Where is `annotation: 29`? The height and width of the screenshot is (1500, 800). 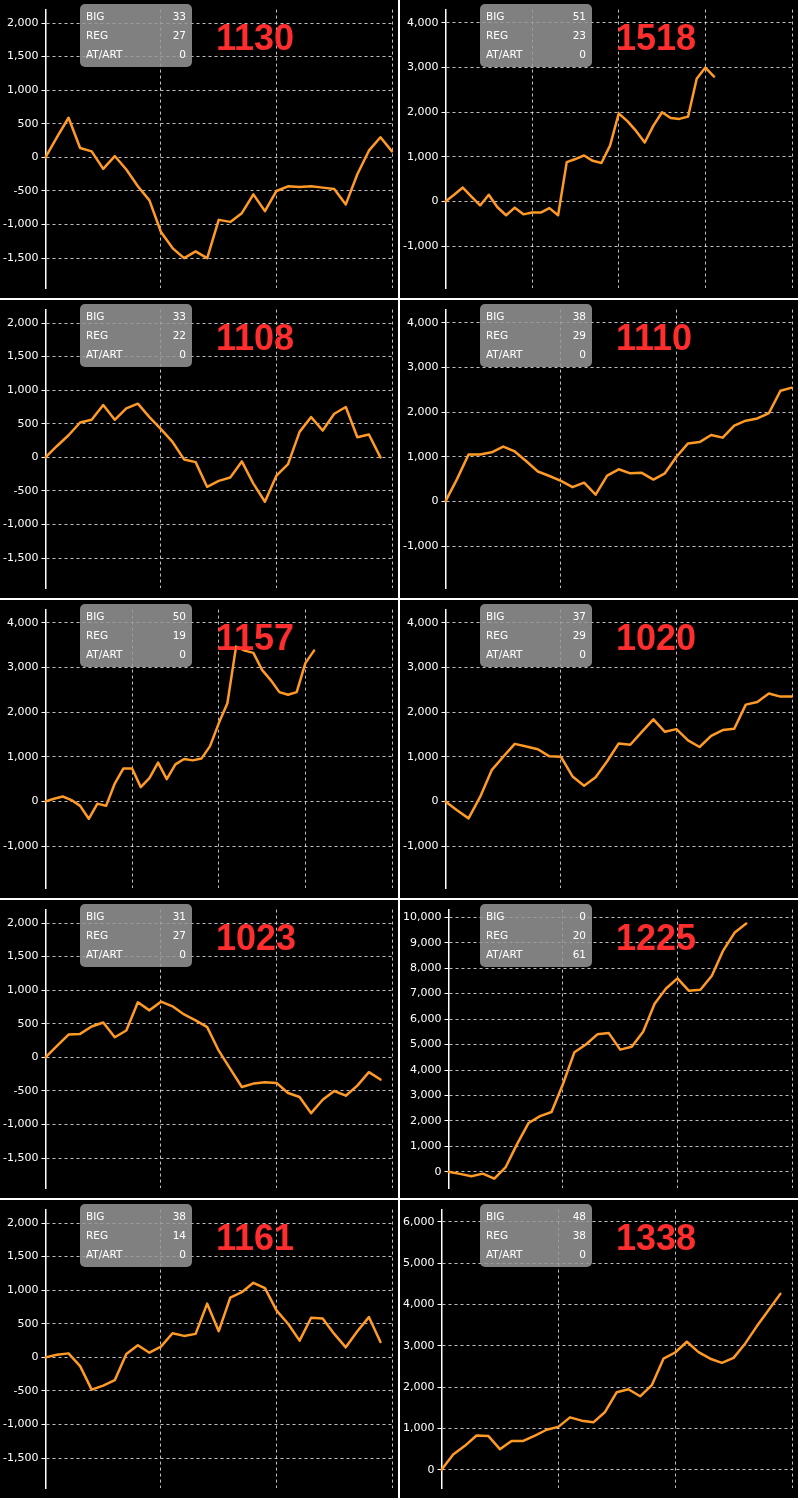
annotation: 29 is located at coordinates (579, 635).